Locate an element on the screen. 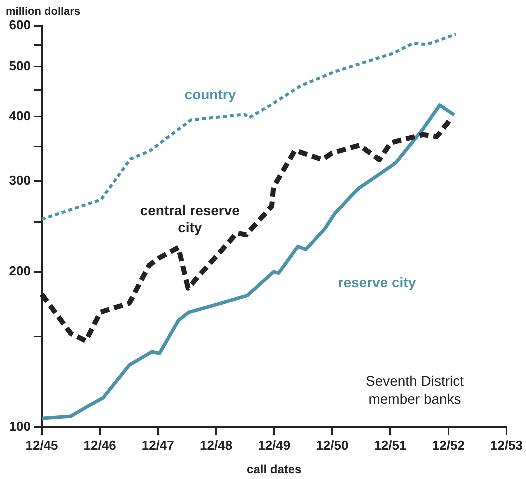 The width and height of the screenshot is (526, 479). x-tick-label: 12/50 is located at coordinates (332, 445).